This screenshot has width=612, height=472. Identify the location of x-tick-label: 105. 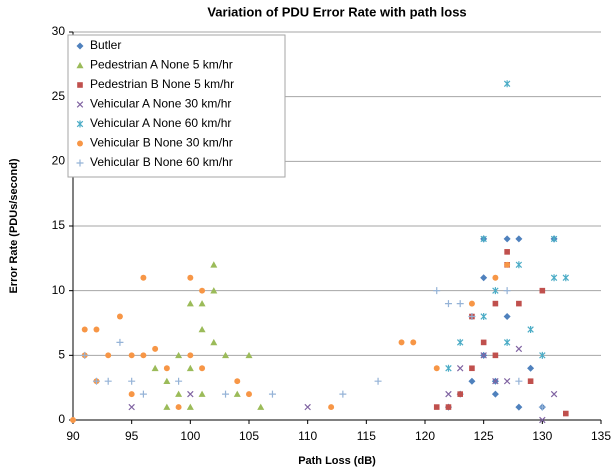
(249, 436).